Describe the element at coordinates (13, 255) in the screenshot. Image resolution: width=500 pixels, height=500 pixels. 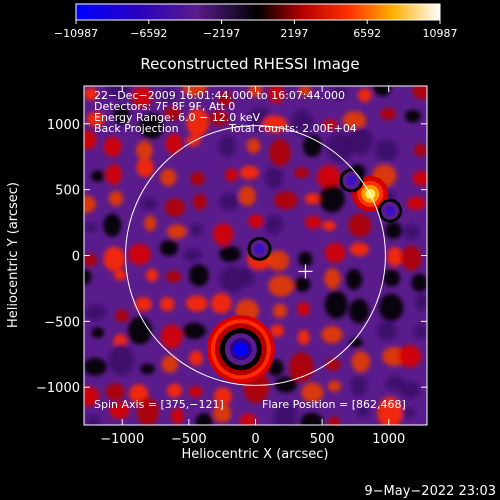
I see `y-axis-label: Heliocentric Y (arcsec)` at that location.